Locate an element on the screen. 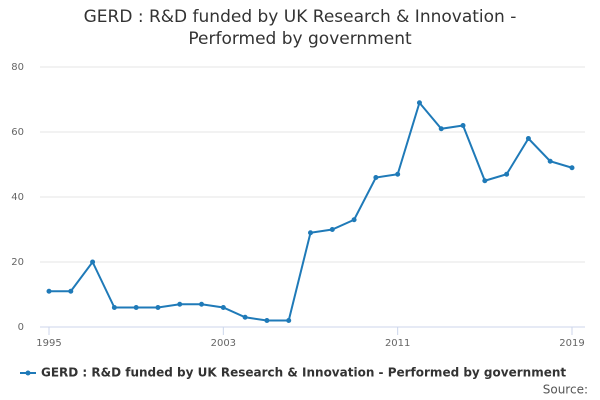 The image size is (600, 400). legend-symbol is located at coordinates (28, 373).